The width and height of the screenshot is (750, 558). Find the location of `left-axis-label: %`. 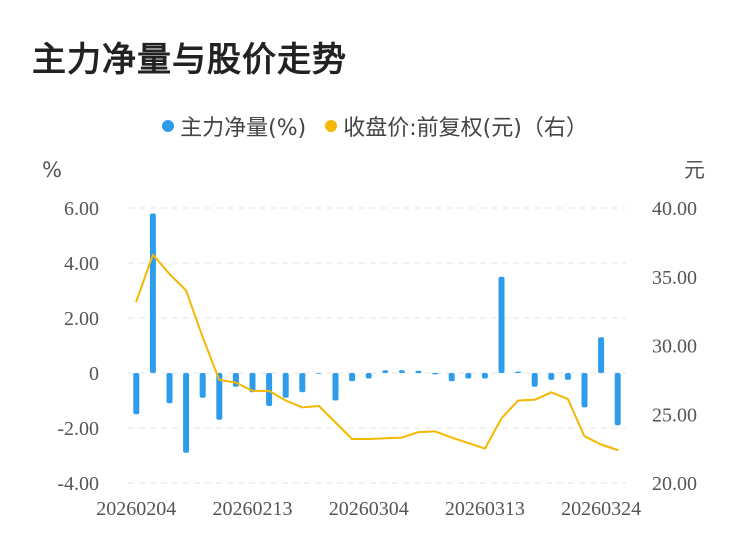

left-axis-label: % is located at coordinates (52, 170).